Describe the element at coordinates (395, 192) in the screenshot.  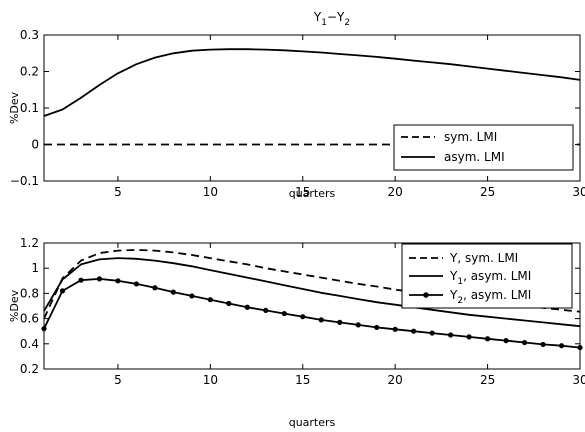
I see `top-x-tick-label: 20` at that location.